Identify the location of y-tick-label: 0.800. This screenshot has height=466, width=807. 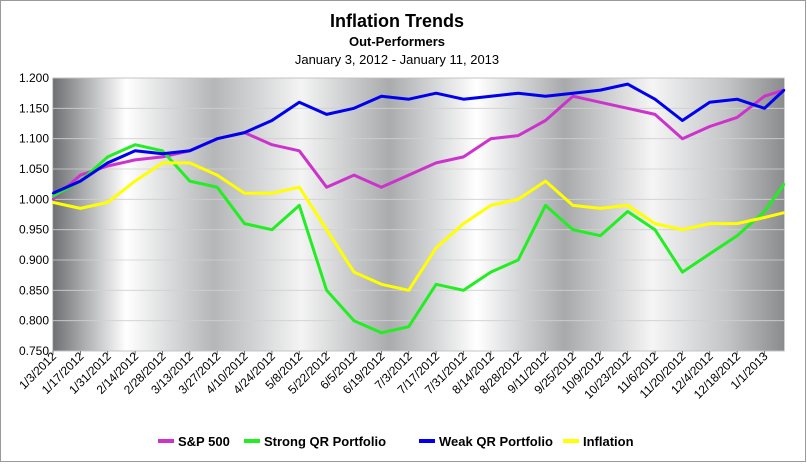
(34, 321).